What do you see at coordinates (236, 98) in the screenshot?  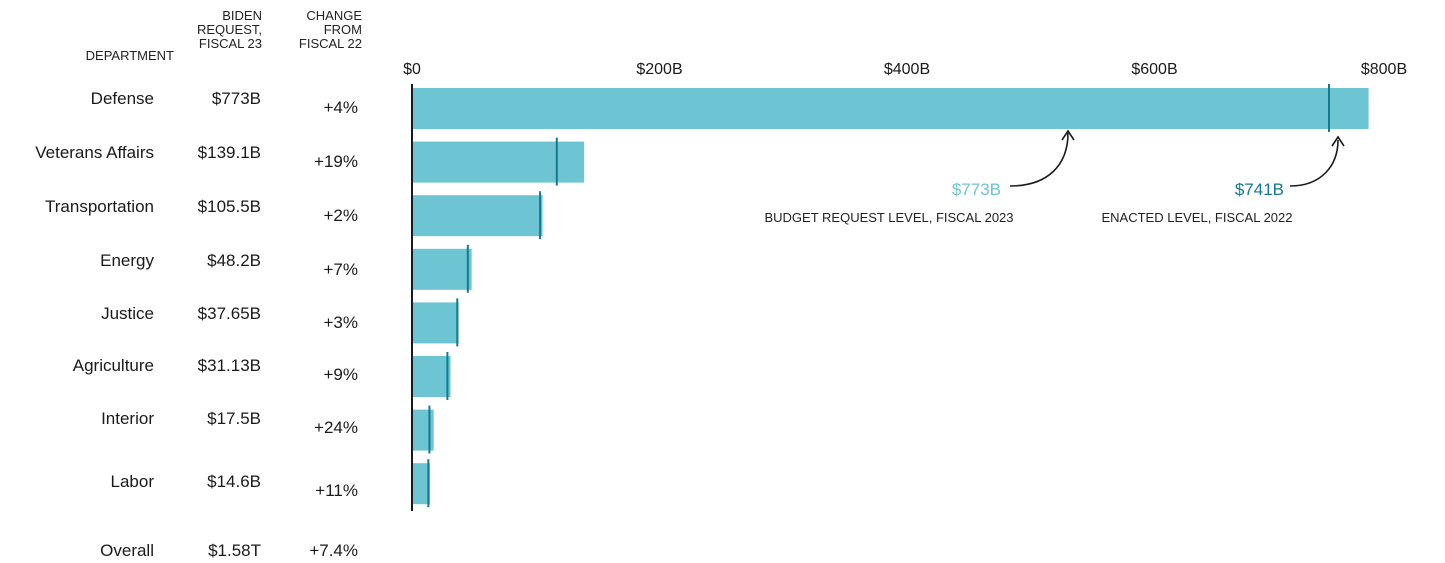 I see `request-amount: $773B` at bounding box center [236, 98].